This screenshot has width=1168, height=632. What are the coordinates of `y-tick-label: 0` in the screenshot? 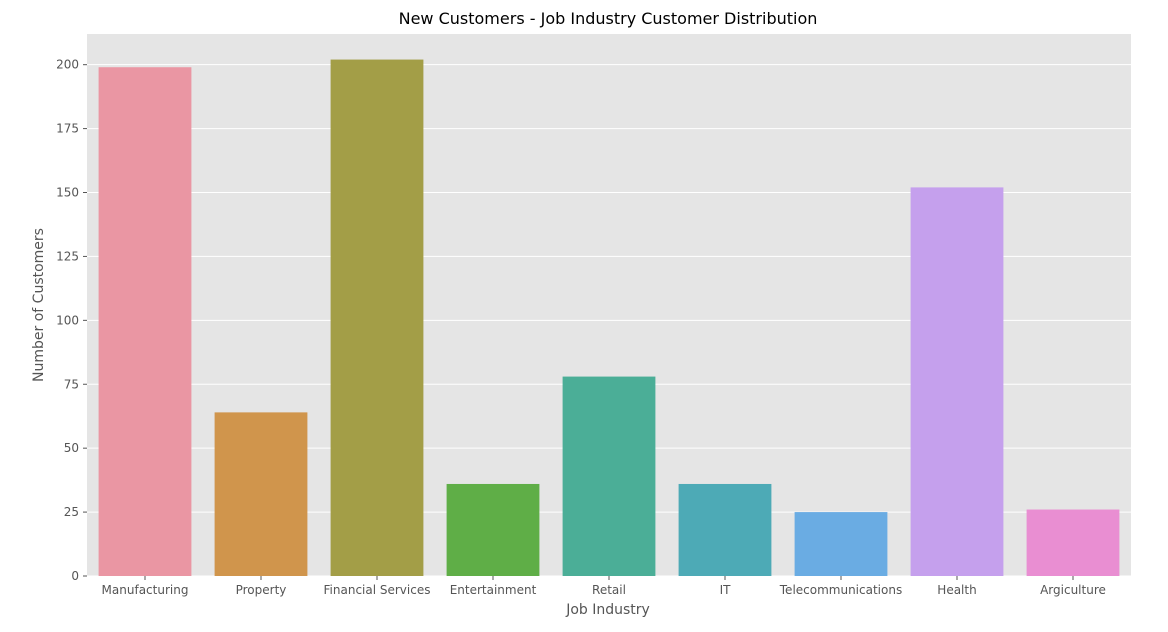 It's located at (75, 576).